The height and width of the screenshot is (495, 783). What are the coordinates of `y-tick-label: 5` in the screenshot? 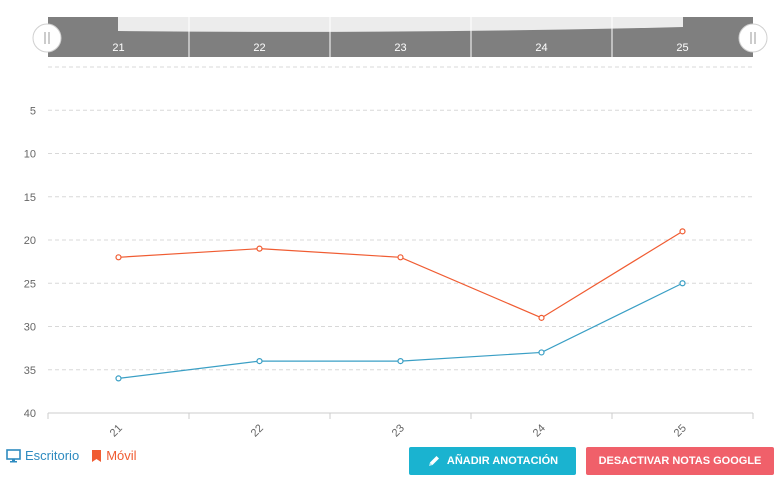 It's located at (33, 111).